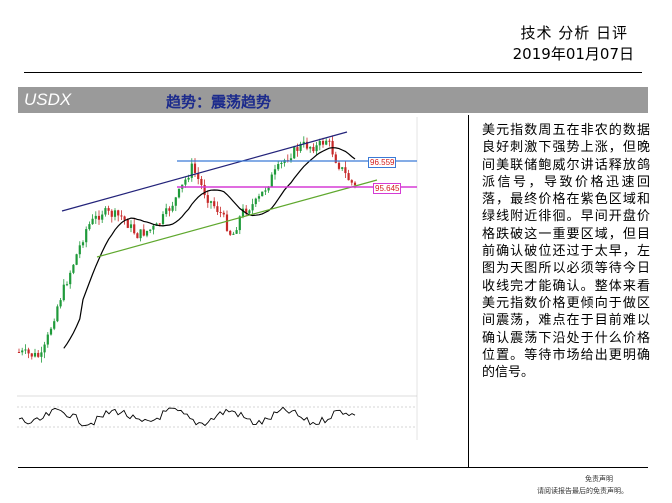 The image size is (672, 503). What do you see at coordinates (468, 291) in the screenshot?
I see `column-divider` at bounding box center [468, 291].